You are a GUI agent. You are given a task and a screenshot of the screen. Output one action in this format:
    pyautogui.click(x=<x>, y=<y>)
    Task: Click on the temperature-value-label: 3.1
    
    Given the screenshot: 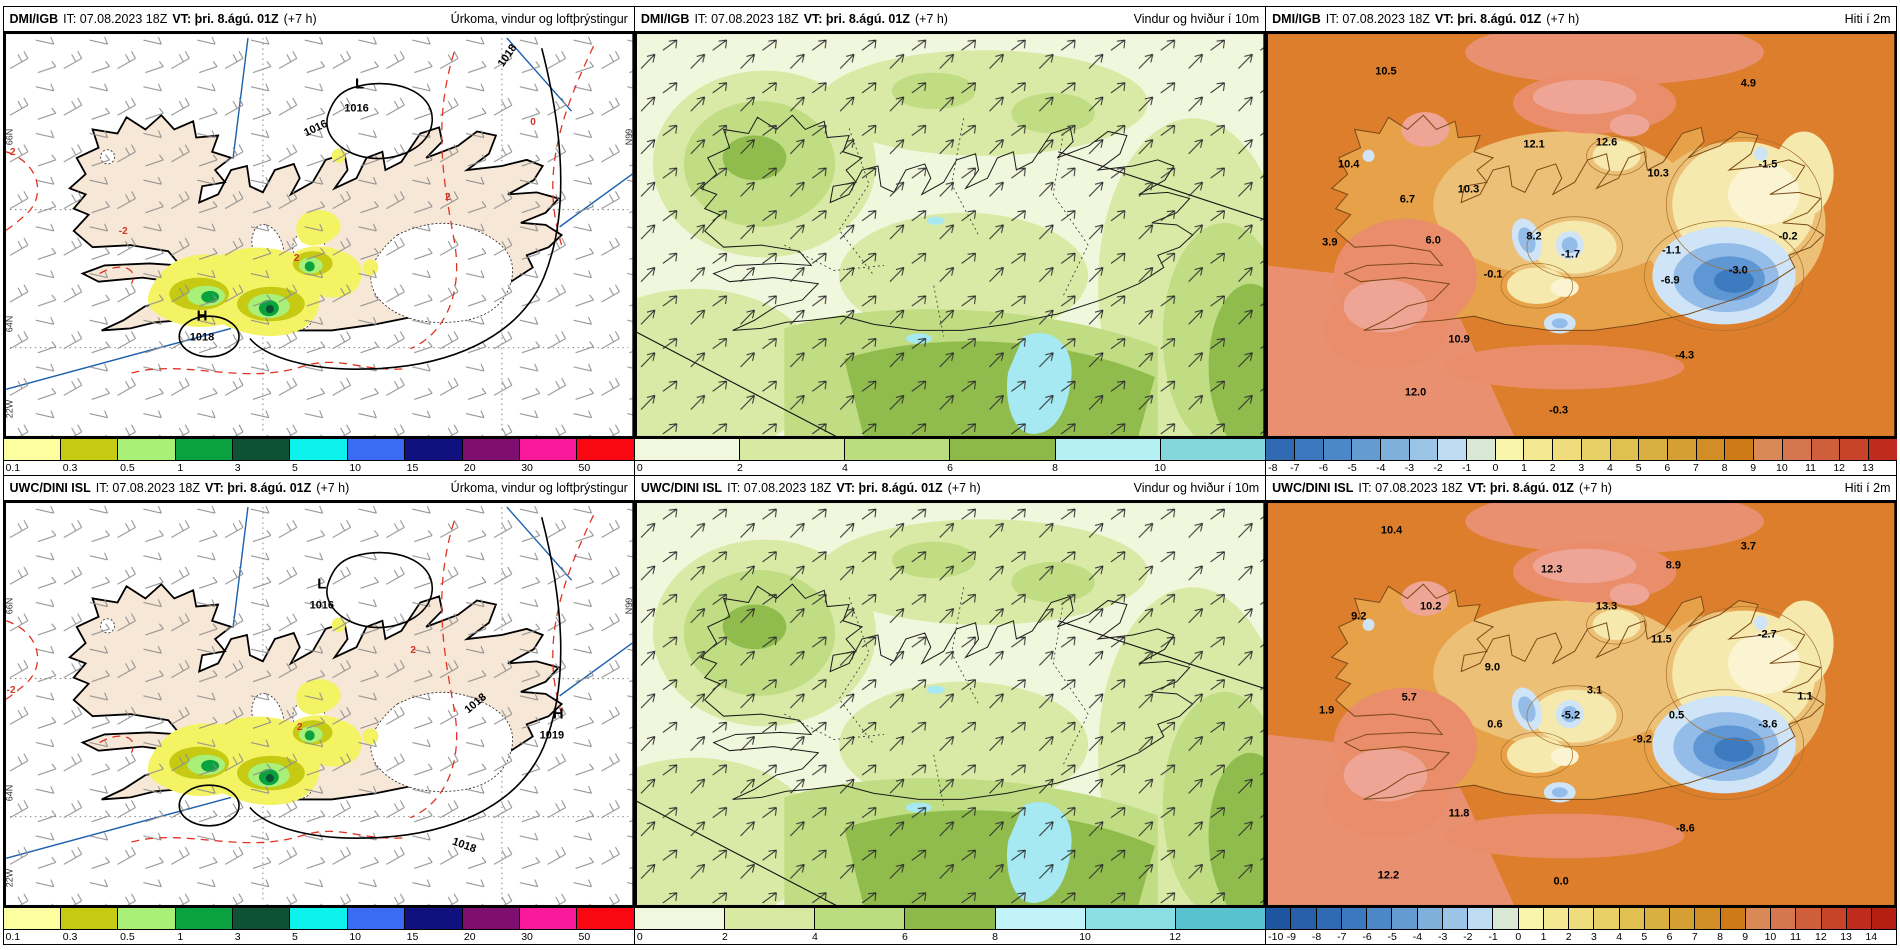 What is the action you would take?
    pyautogui.click(x=1594, y=690)
    